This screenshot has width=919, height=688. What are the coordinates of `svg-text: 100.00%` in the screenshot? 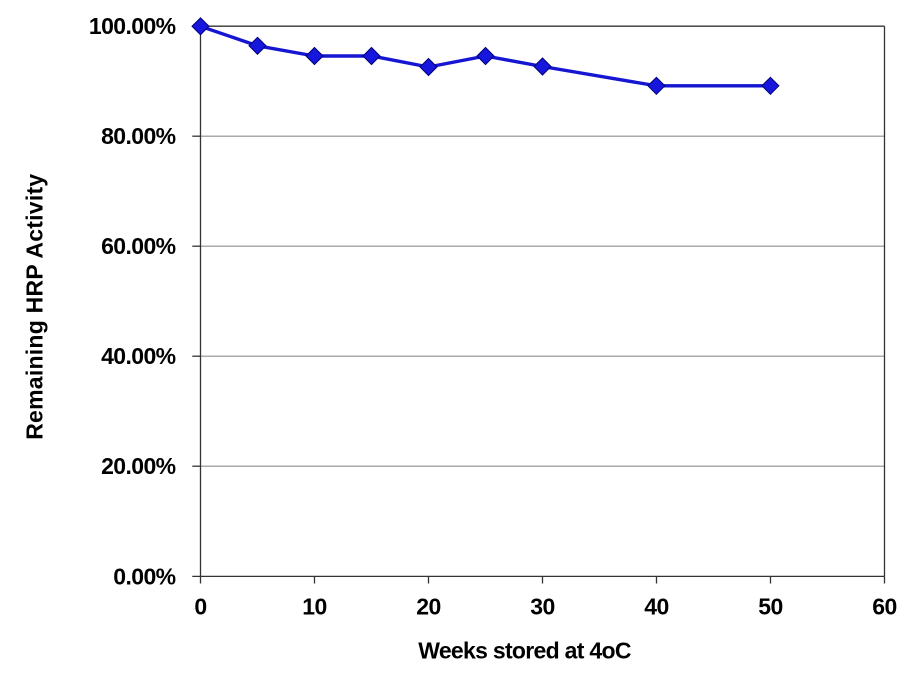 It's located at (132, 26).